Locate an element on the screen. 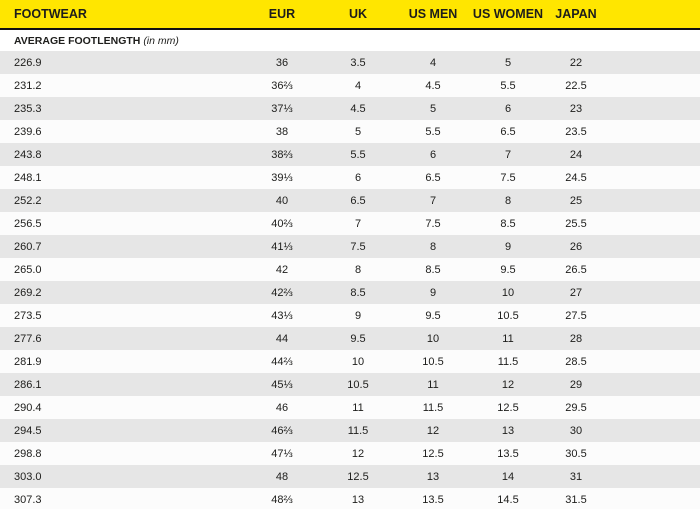 The image size is (700, 509). cell-eur: 46⅔ is located at coordinates (282, 430).